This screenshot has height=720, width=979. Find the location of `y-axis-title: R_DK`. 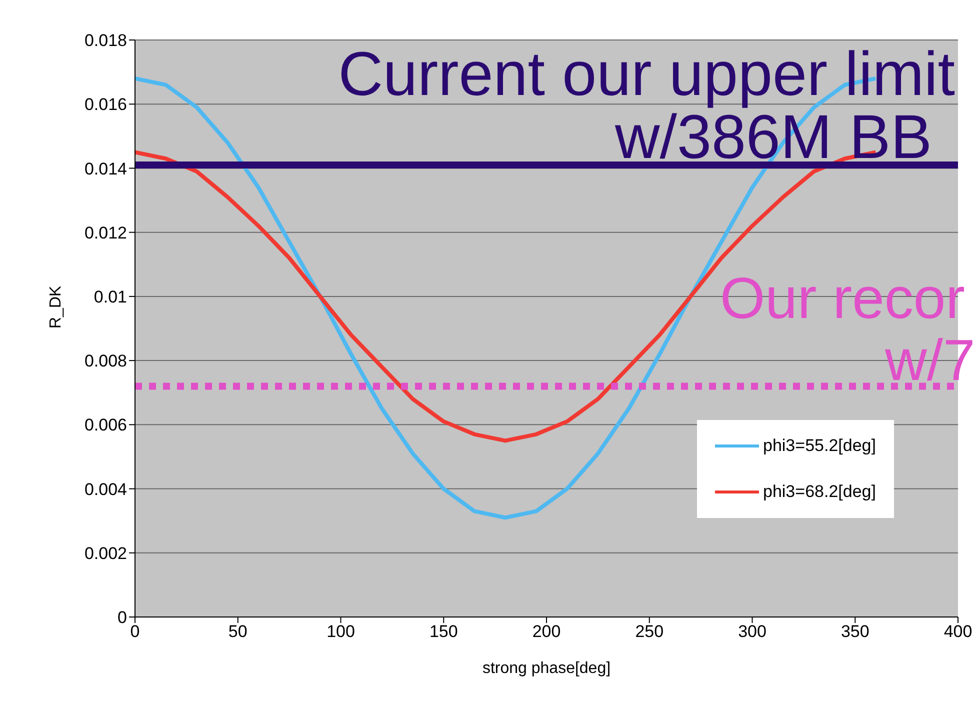

y-axis-title: R_DK is located at coordinates (56, 306).